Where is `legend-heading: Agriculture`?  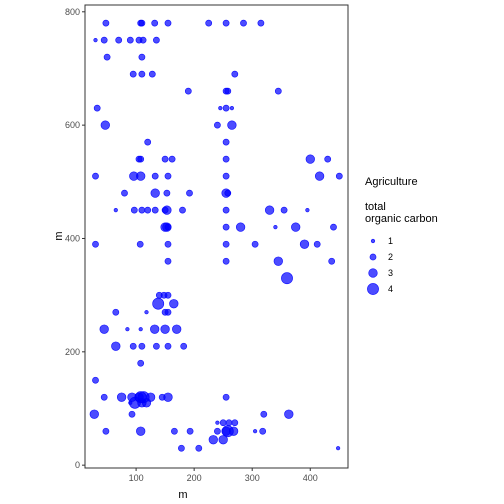
legend-heading: Agriculture is located at coordinates (391, 182).